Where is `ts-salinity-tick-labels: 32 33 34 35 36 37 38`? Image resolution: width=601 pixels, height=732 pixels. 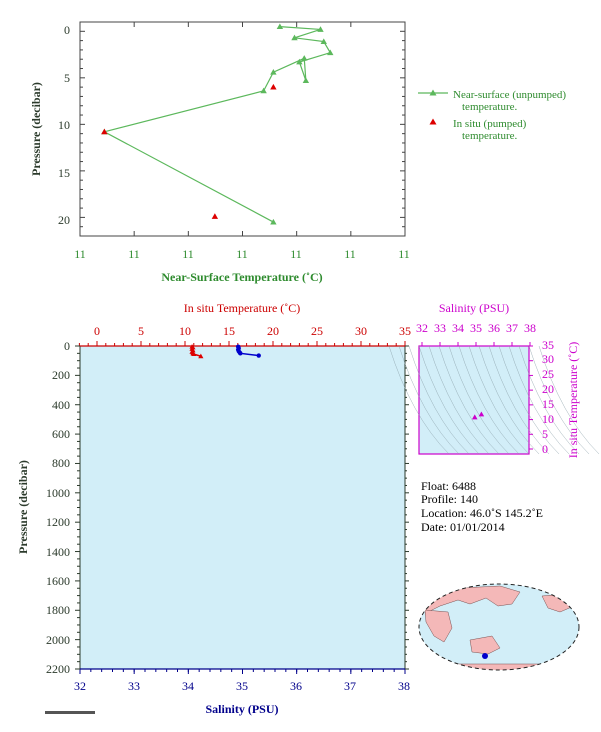
ts-salinity-tick-labels: 32 33 34 35 36 37 38 is located at coordinates (476, 328).